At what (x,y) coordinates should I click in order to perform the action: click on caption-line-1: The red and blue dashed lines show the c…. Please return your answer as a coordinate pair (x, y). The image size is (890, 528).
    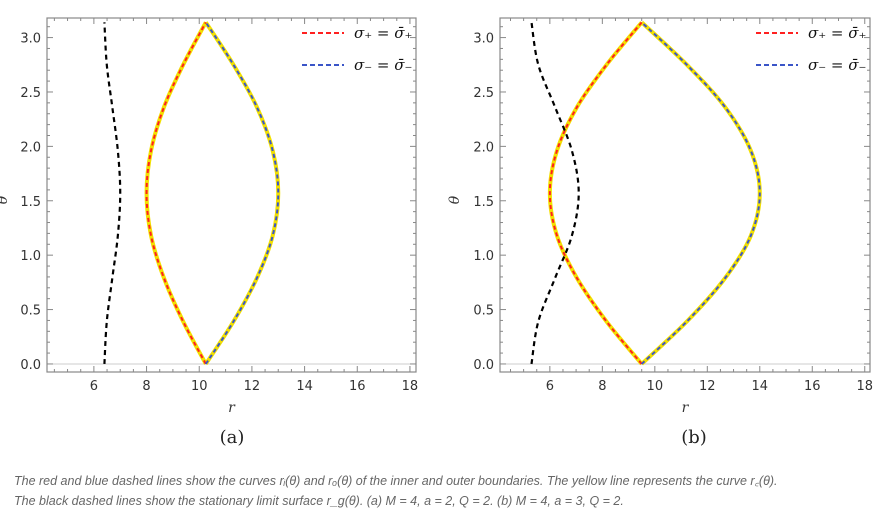
    Looking at the image, I should click on (396, 481).